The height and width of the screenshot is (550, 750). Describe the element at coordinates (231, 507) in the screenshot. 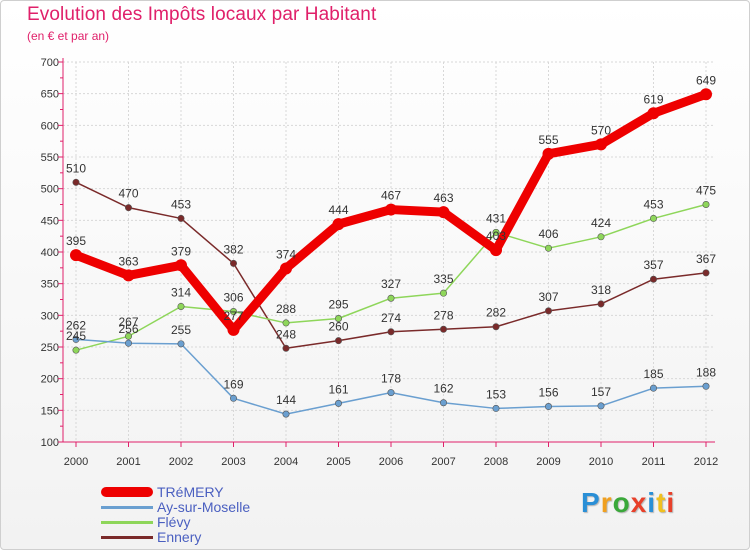

I see `legend-item-ay-sur-moselle: Ay-sur-Moselle` at that location.